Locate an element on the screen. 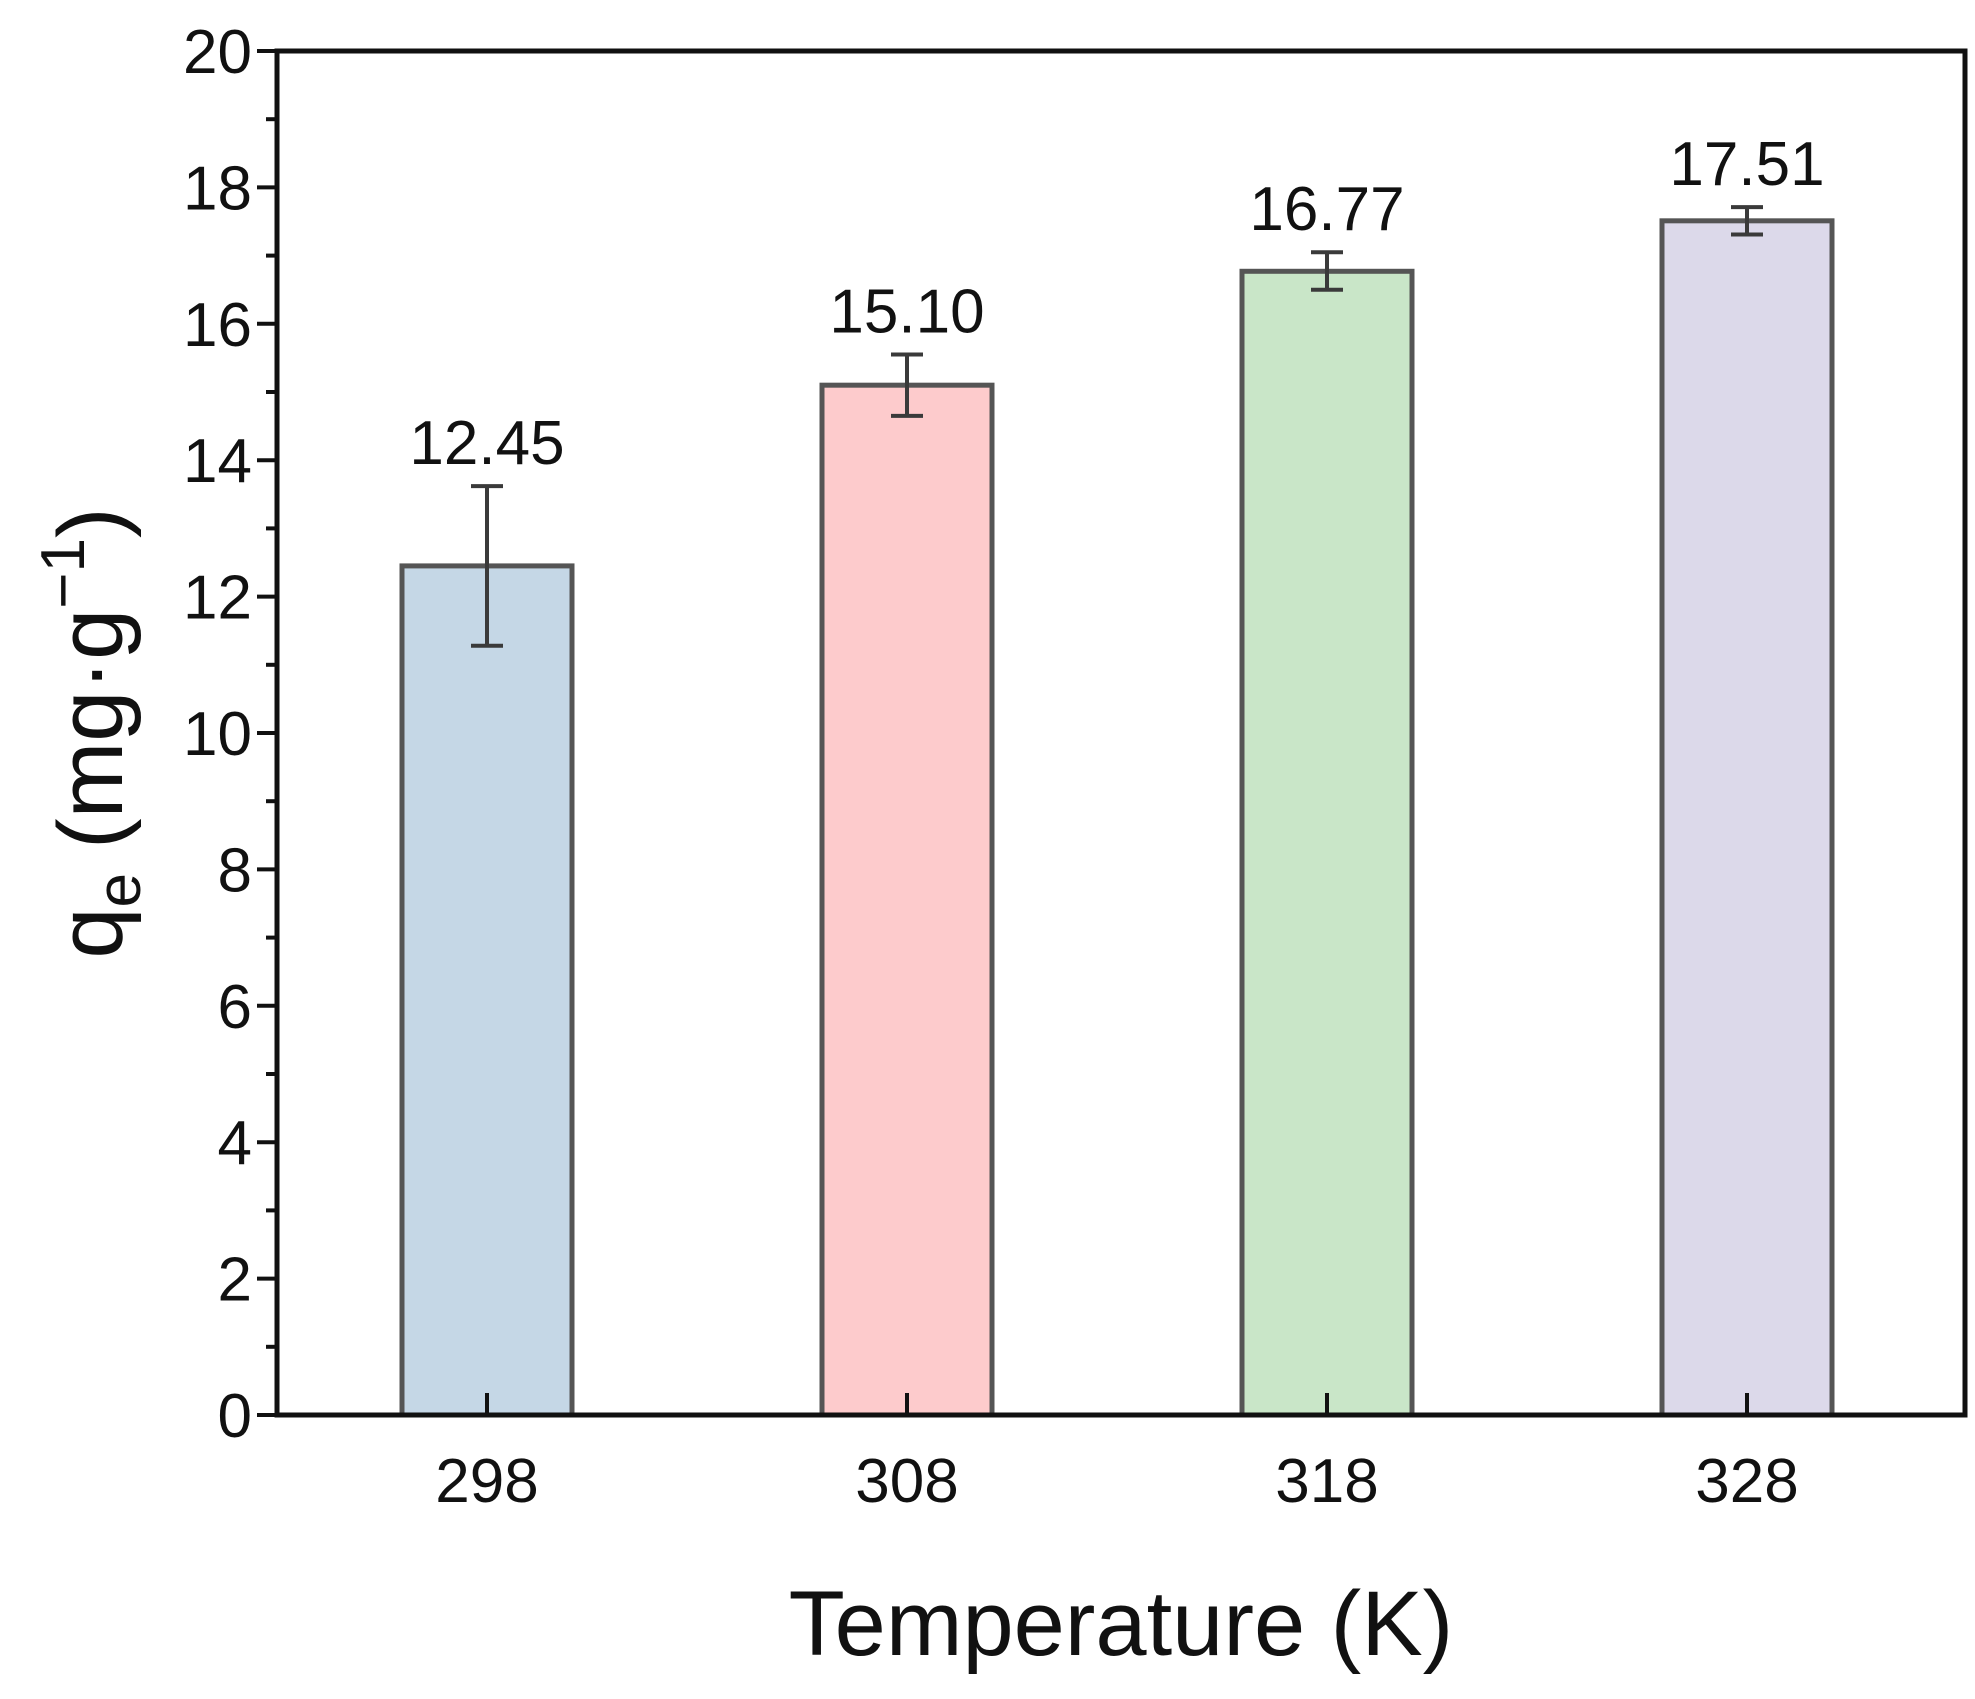 This screenshot has height=1699, width=1975. y-tick-label-16: 16 is located at coordinates (217, 325).